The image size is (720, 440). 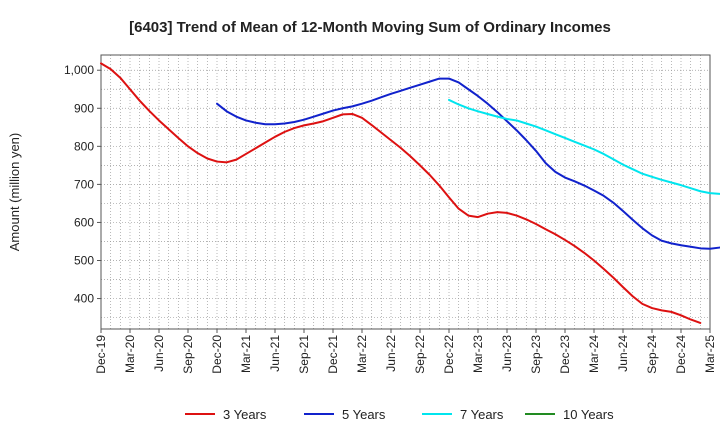 I want to click on x-tick-label: Mar-23, so click(x=478, y=354).